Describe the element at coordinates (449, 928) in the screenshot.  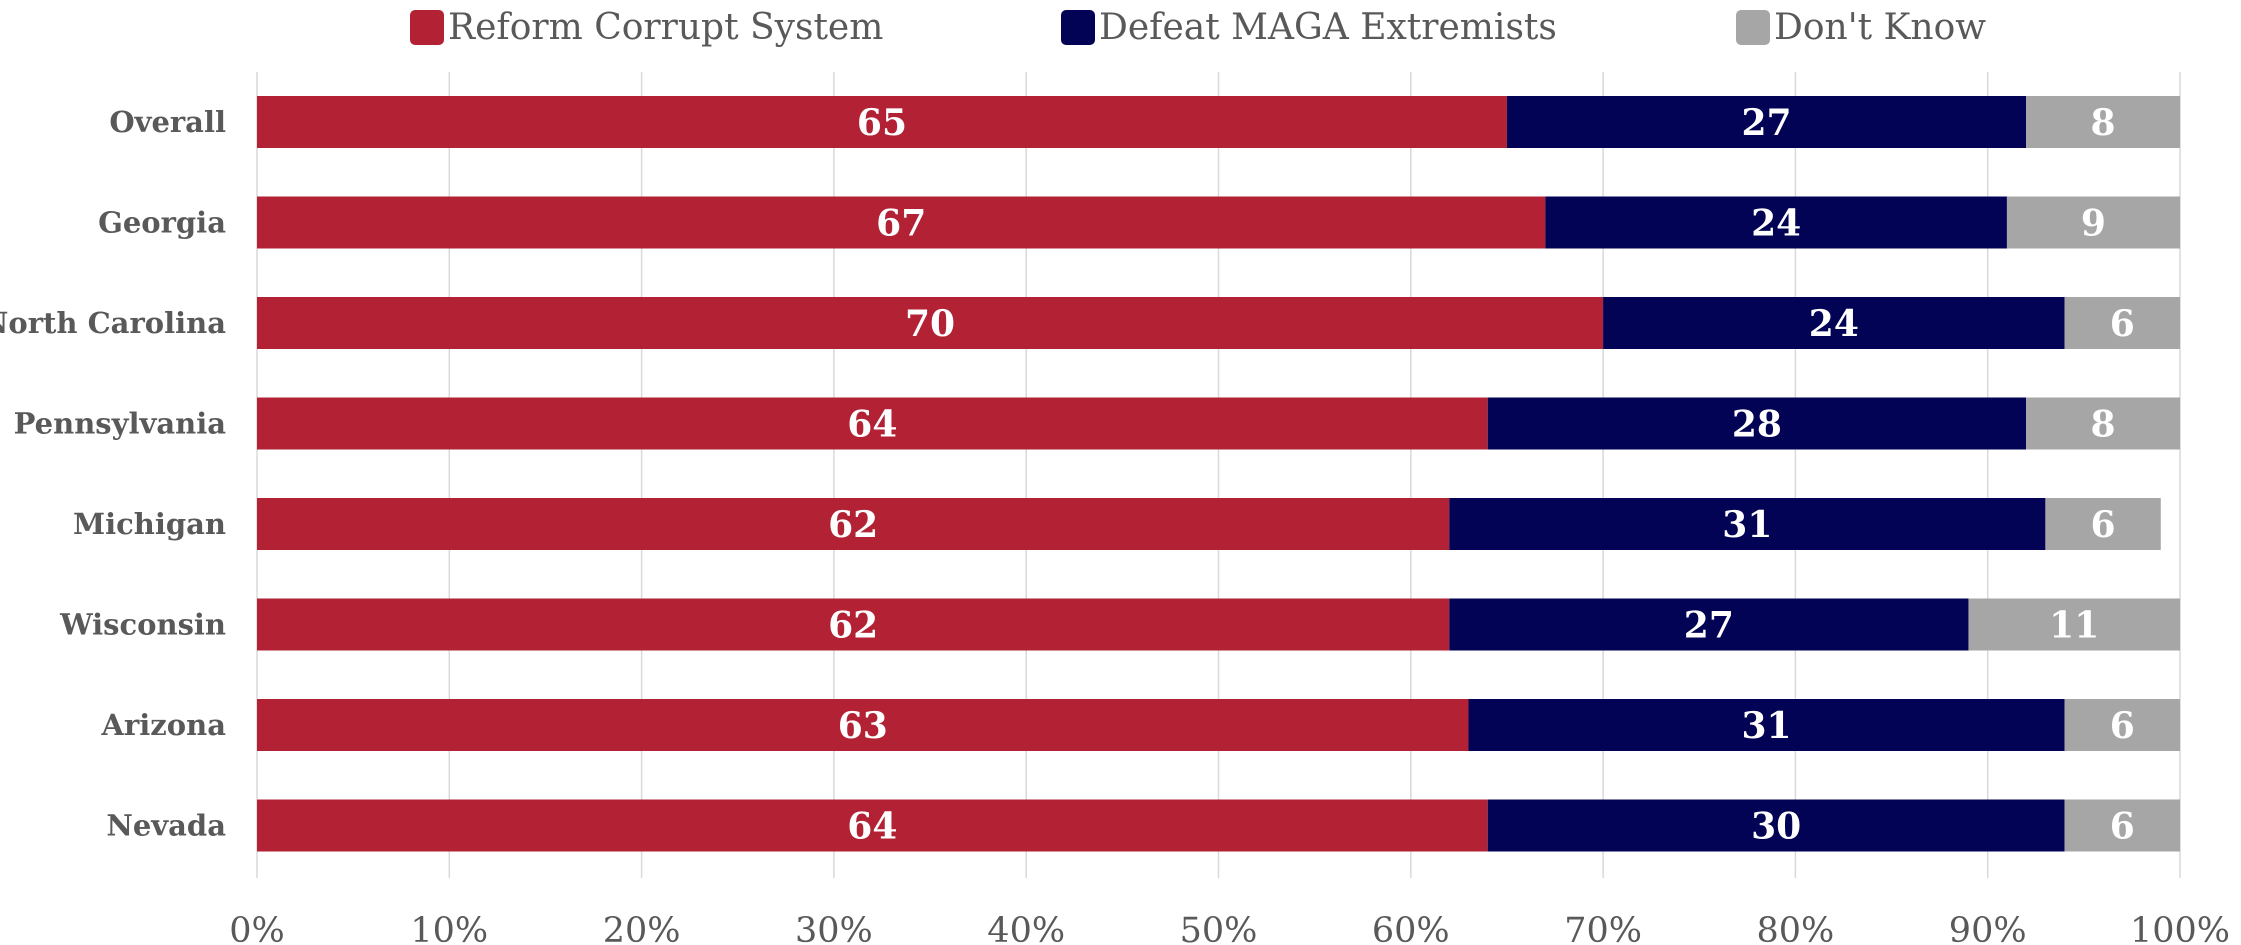
I see `x-tick-label: 10%` at that location.